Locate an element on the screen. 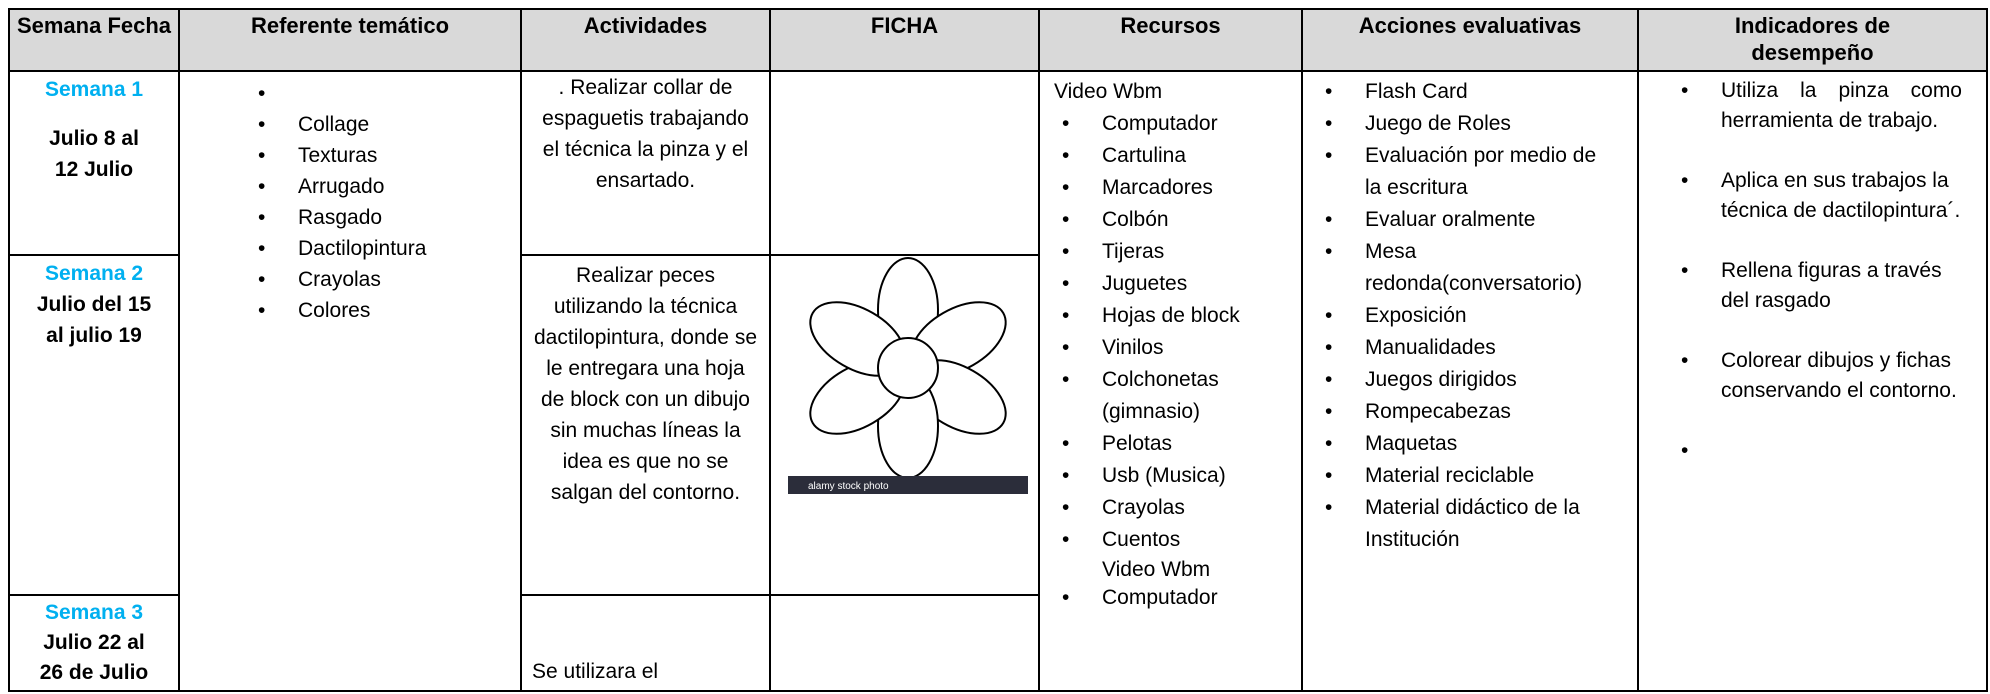 This screenshot has height=694, width=1990. week-dates: Julio del 15 is located at coordinates (94, 304).